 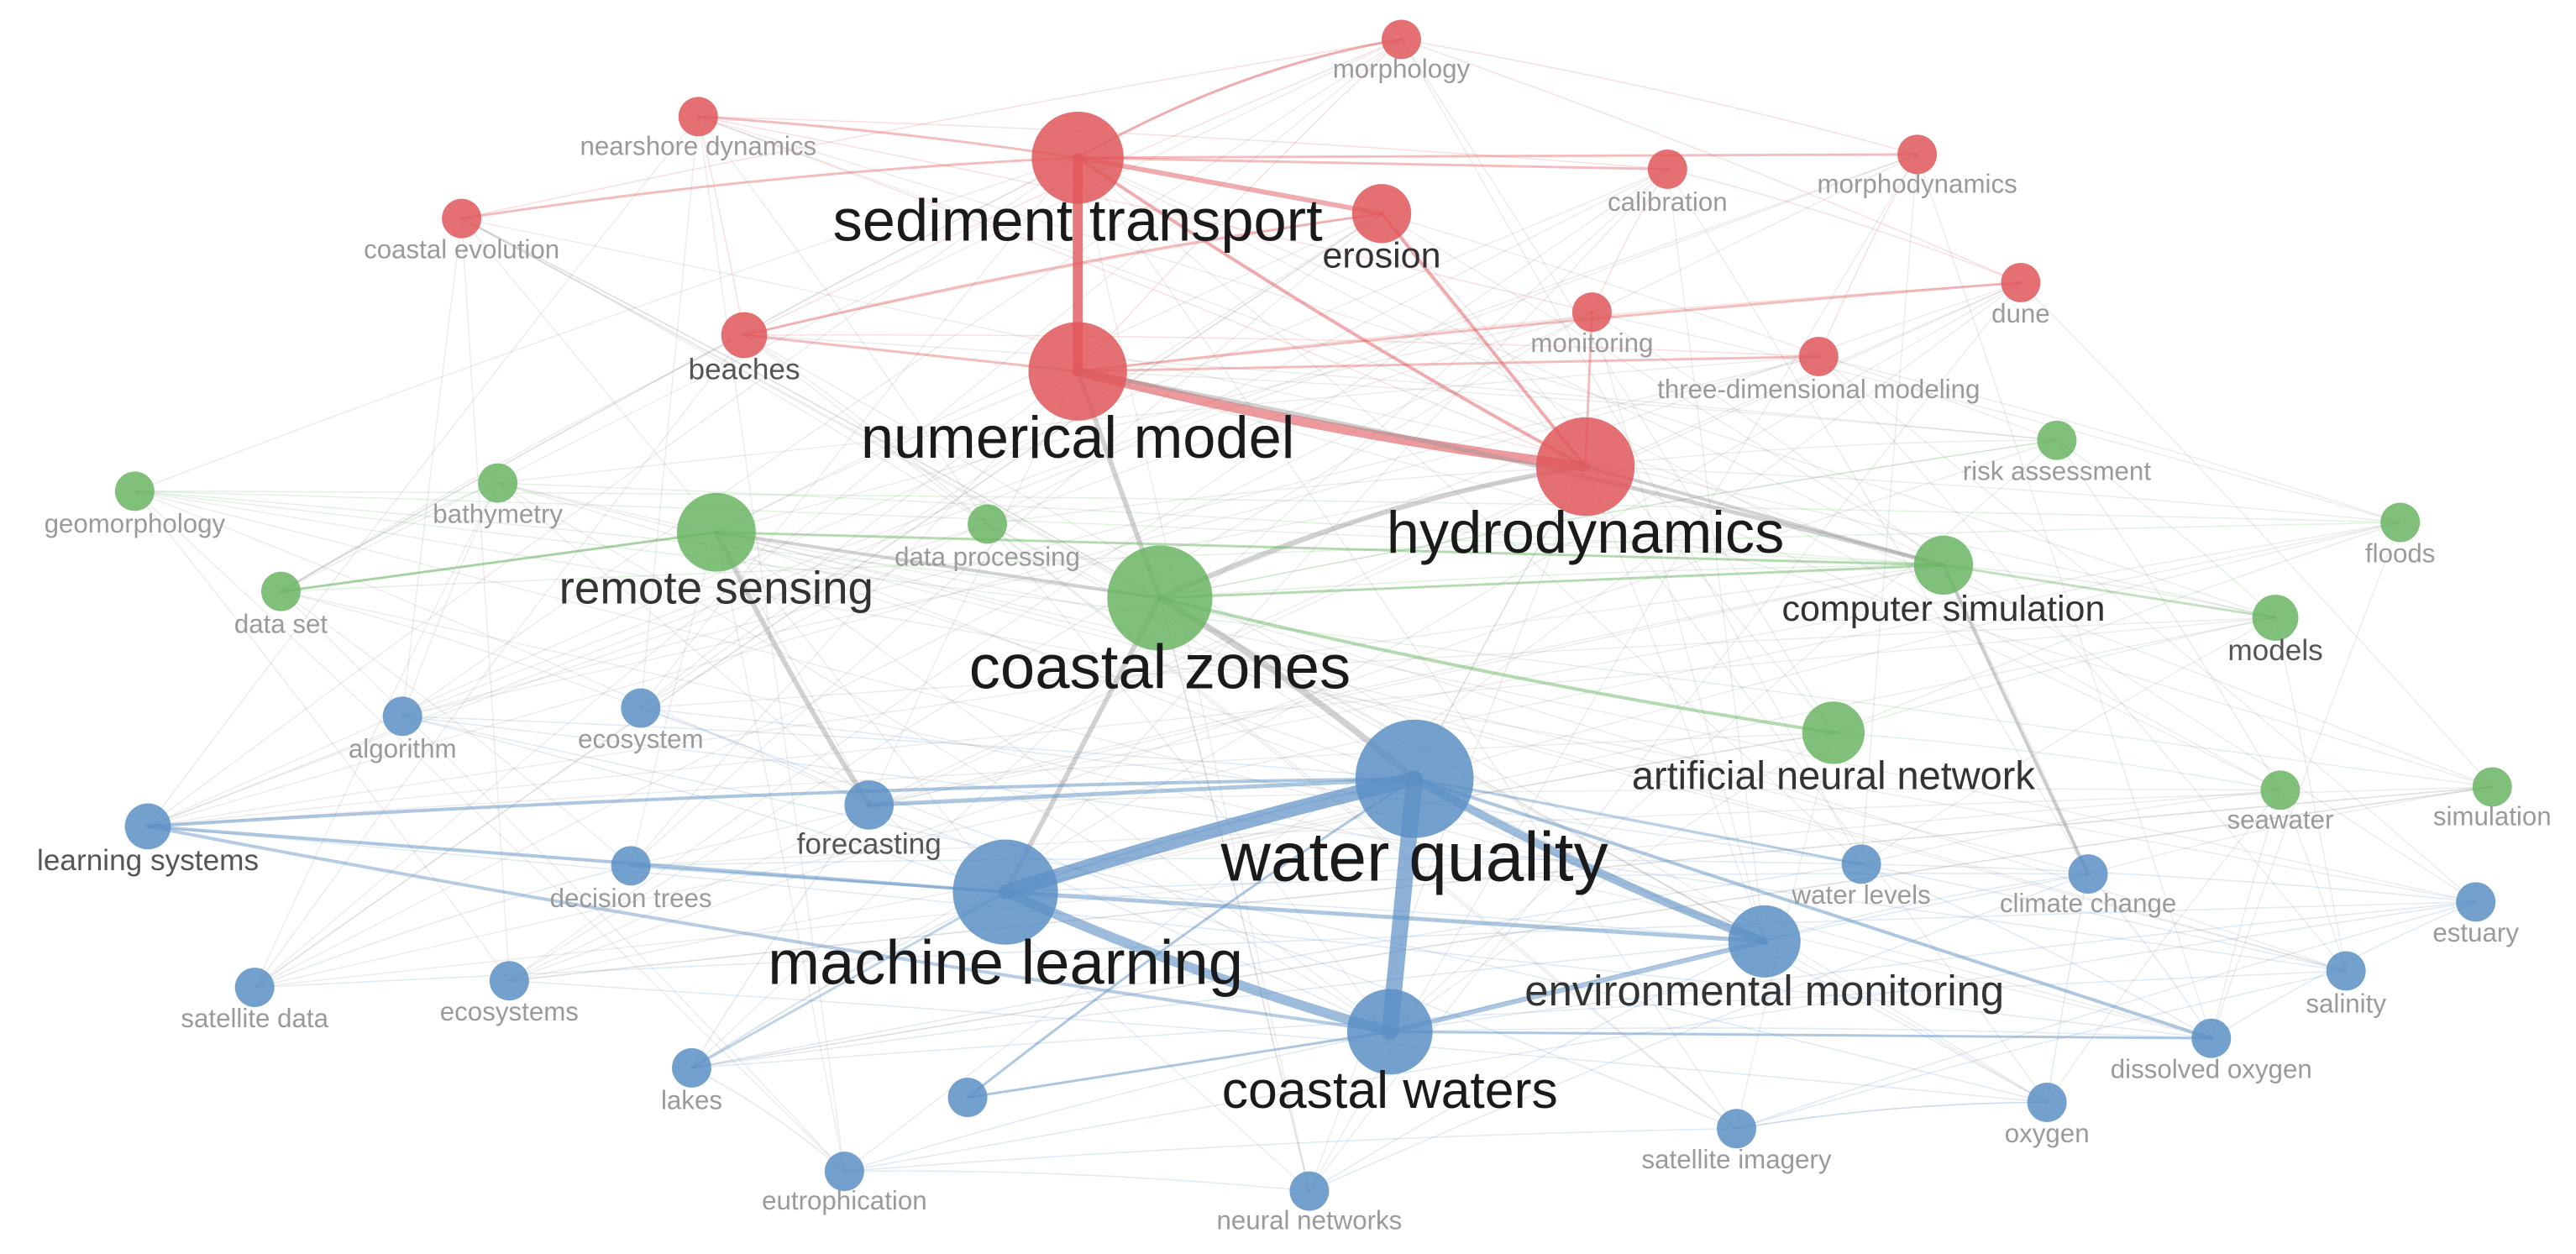 I want to click on node-label: sediment transport, so click(x=1078, y=220).